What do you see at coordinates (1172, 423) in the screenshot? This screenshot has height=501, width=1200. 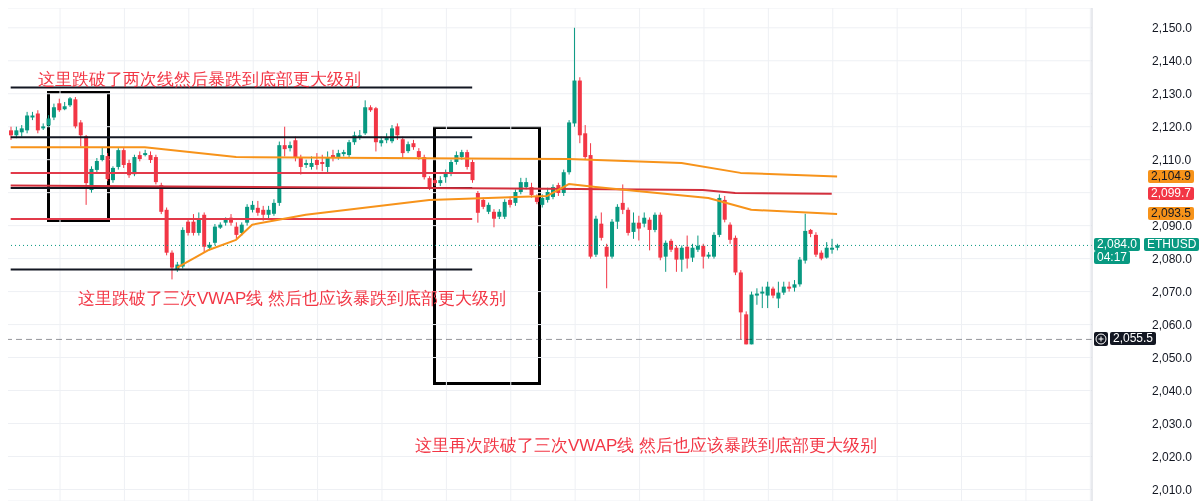 I see `y-tick-label: 2,030.0` at bounding box center [1172, 423].